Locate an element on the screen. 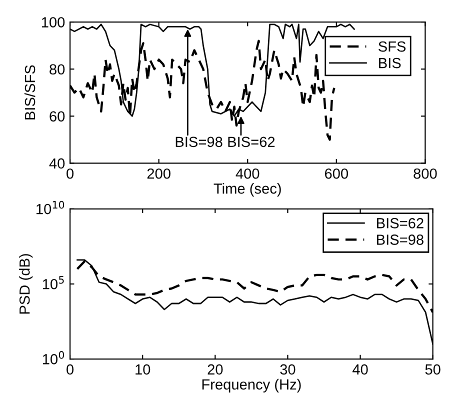  x-tick-label: 800 is located at coordinates (425, 173).